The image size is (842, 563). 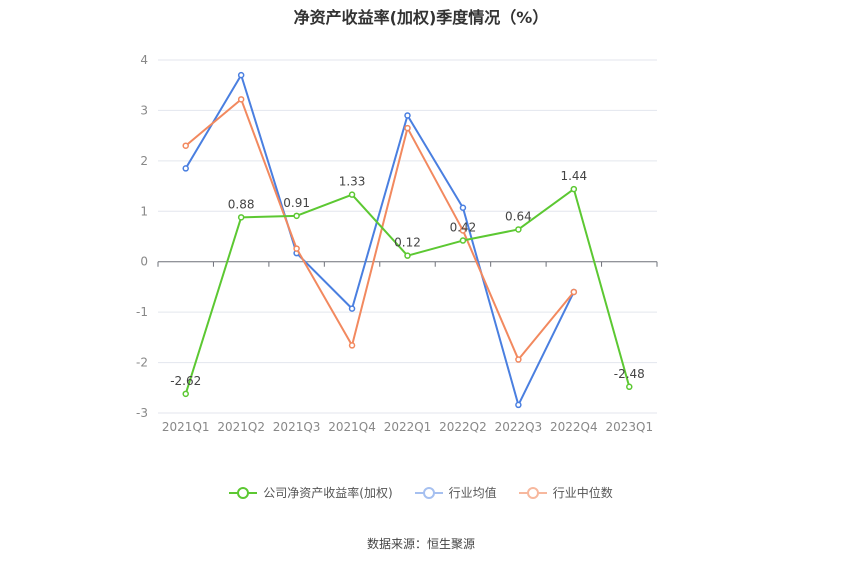 I want to click on x-tick-label: 2021Q4, so click(x=352, y=427).